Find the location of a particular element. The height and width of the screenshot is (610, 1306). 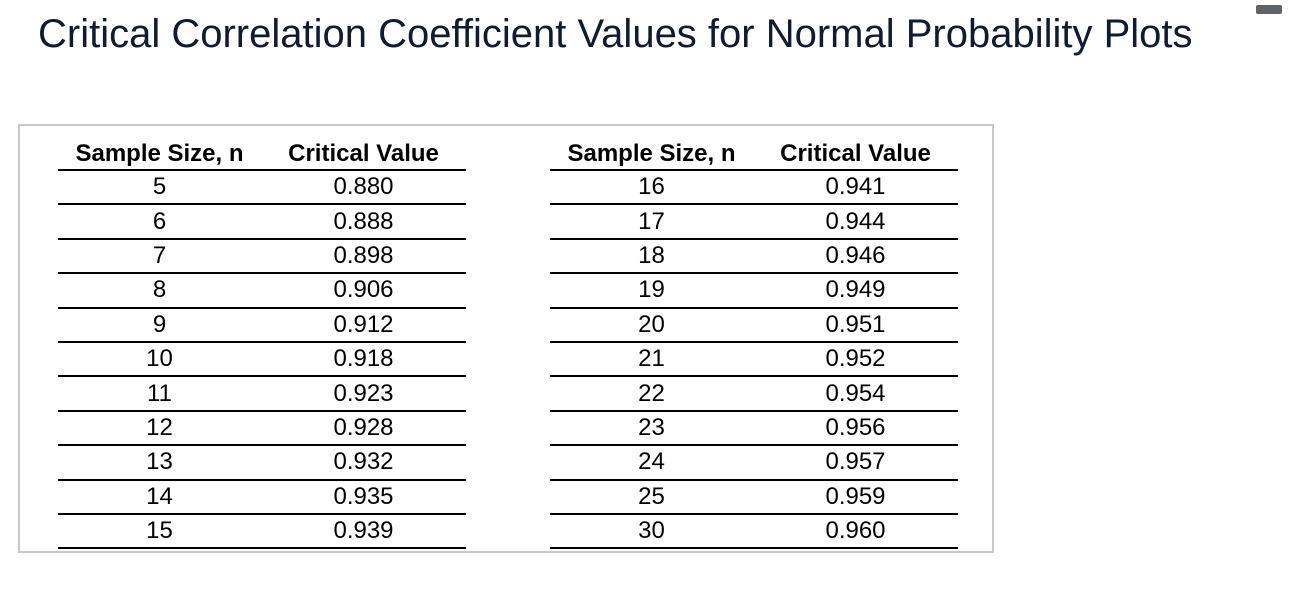

table-row: 9 0.912 is located at coordinates (262, 325).